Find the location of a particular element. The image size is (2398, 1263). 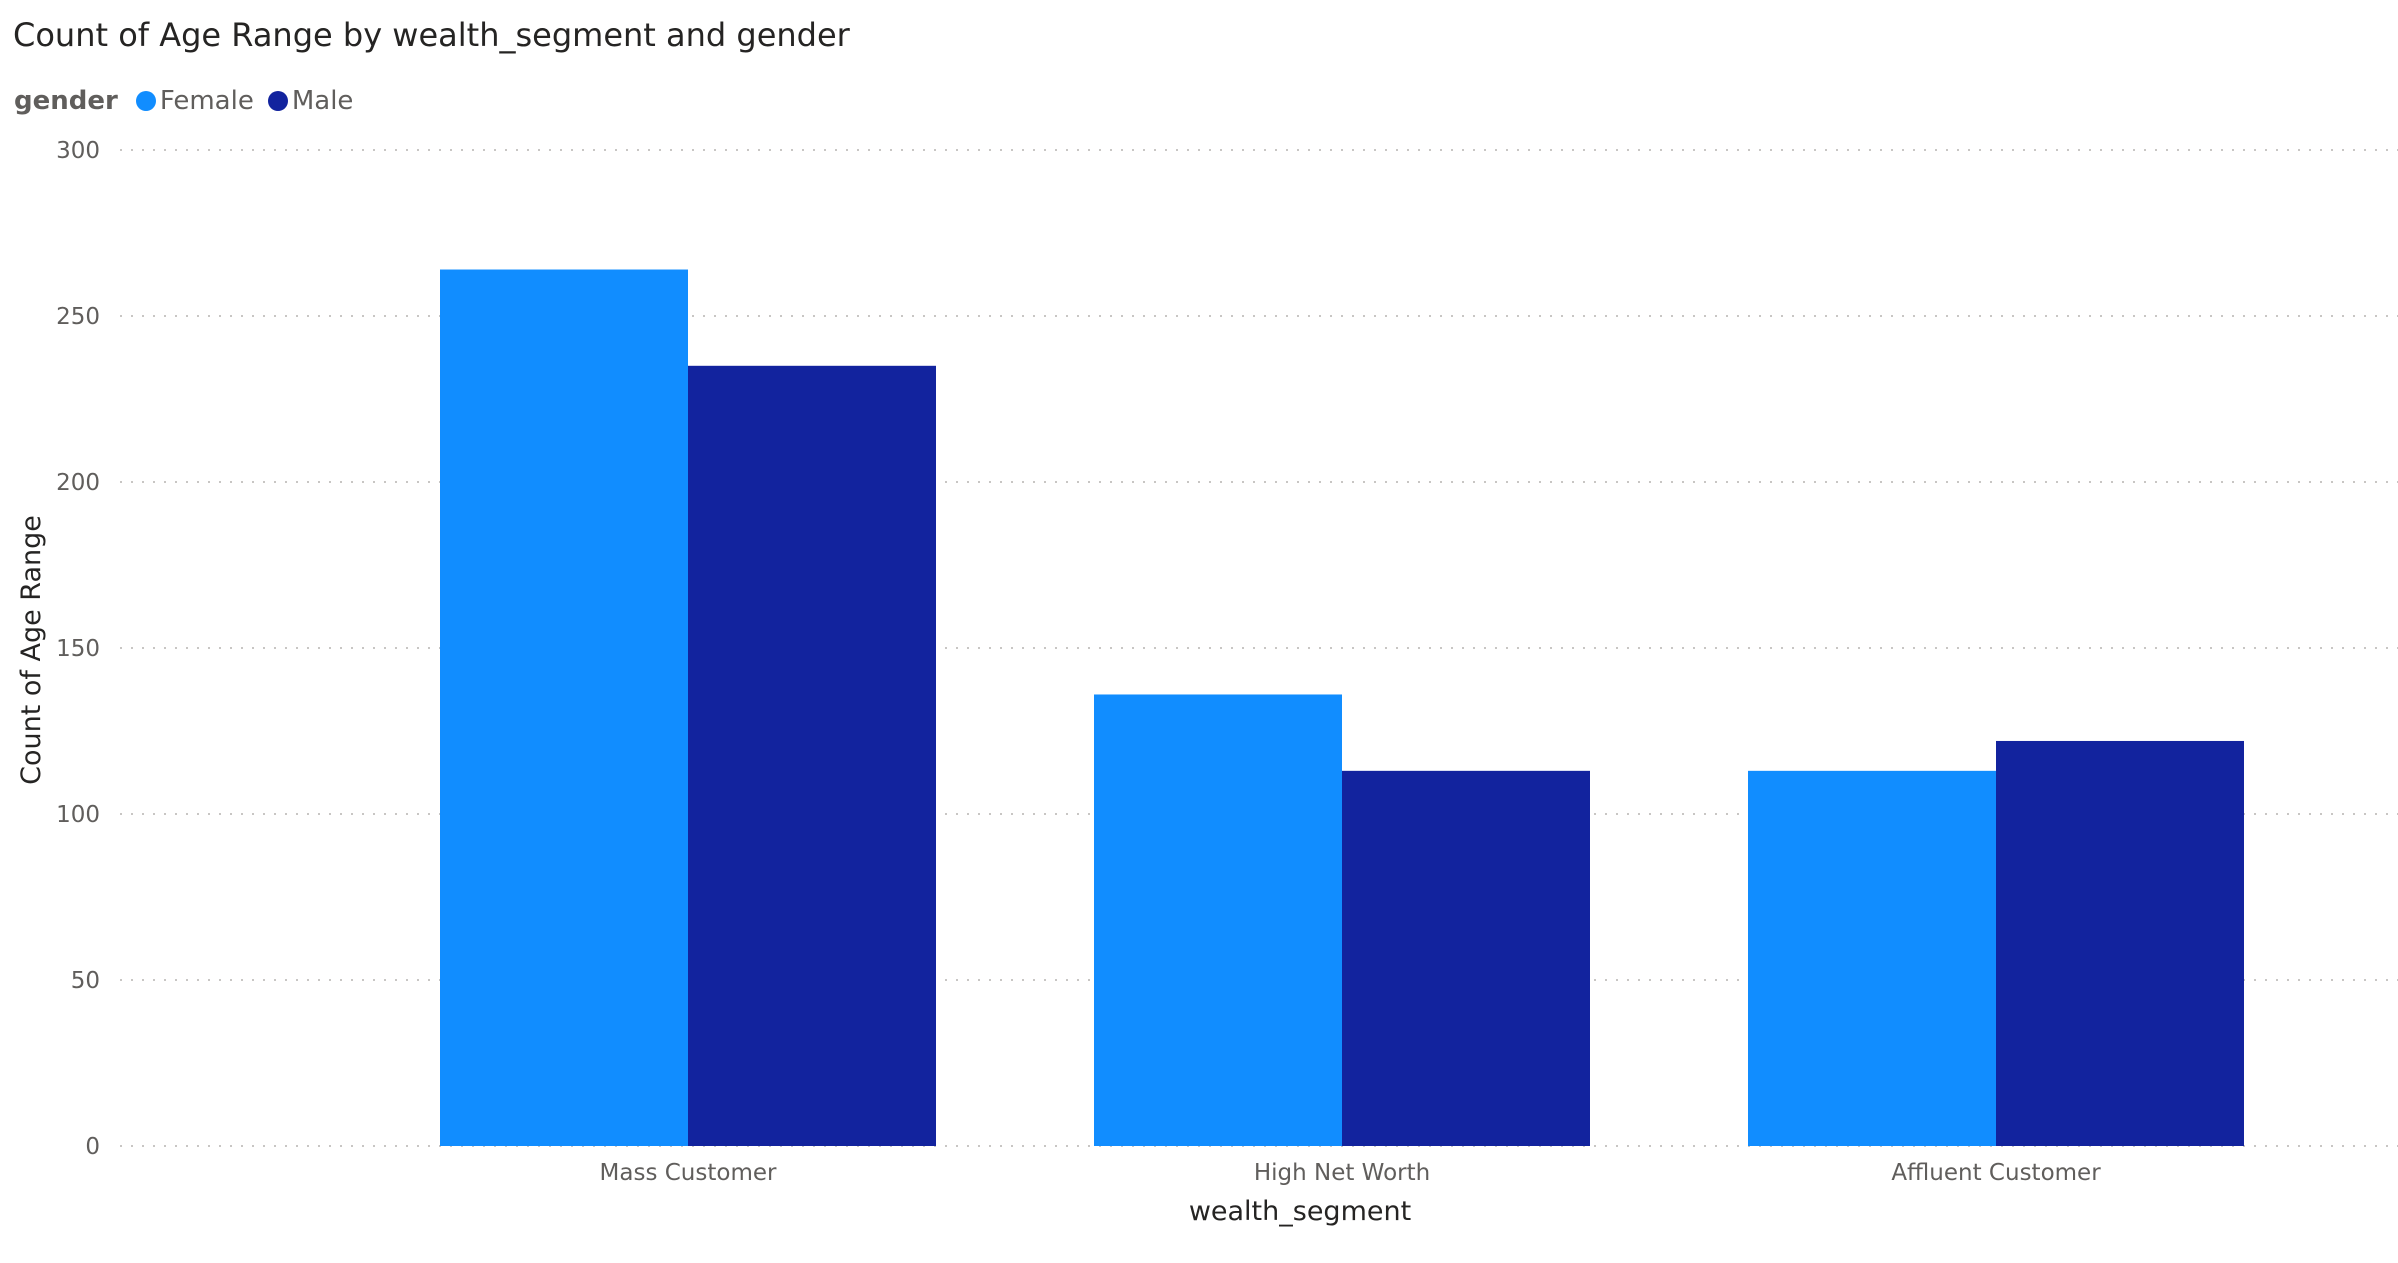

y-axis-title: Count of Age Range is located at coordinates (31, 650).